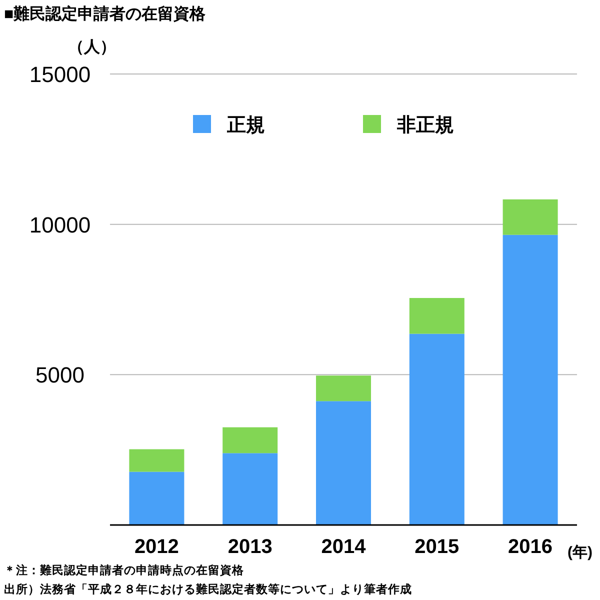  I want to click on y-tick-label: 5000, so click(60, 375).